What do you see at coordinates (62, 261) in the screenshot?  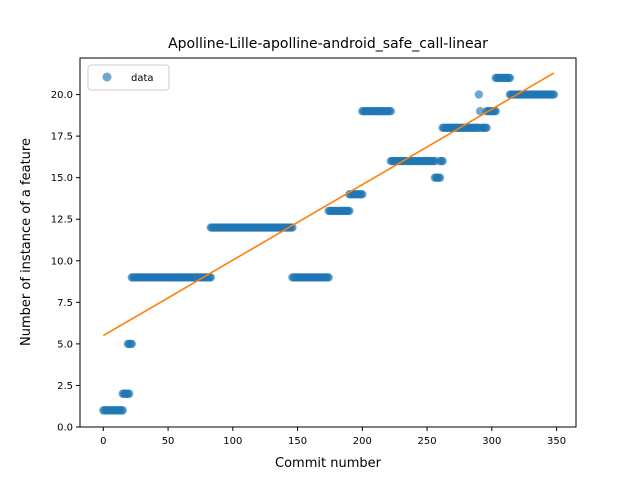 I see `y-tick-label: 10.0` at bounding box center [62, 261].